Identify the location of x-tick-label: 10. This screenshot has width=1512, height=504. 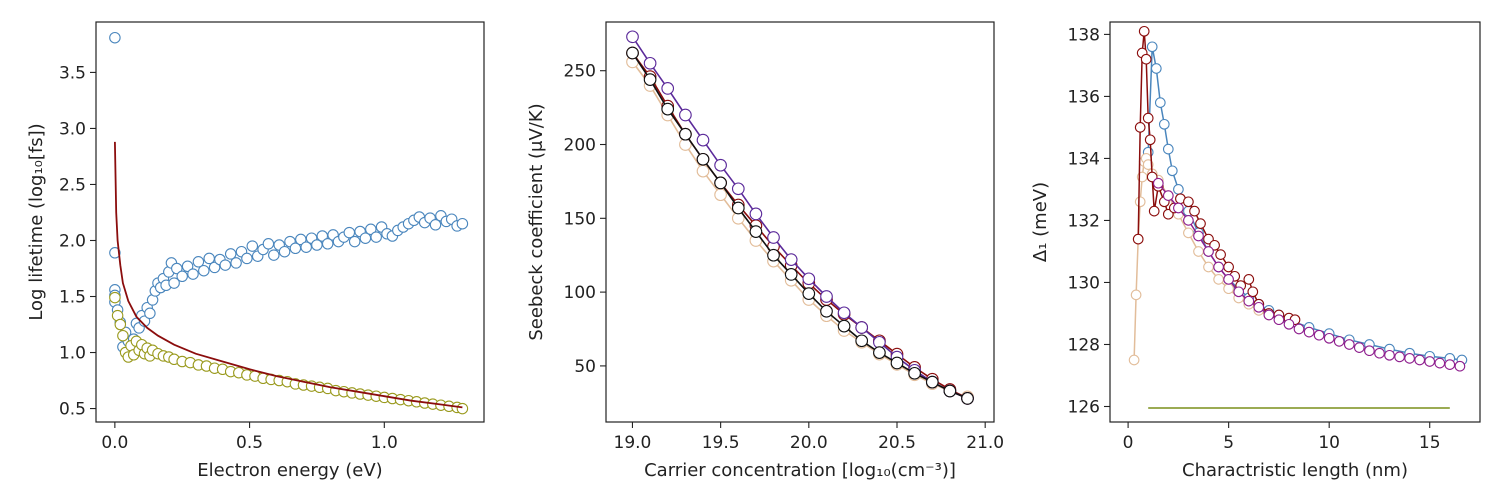
(1329, 443).